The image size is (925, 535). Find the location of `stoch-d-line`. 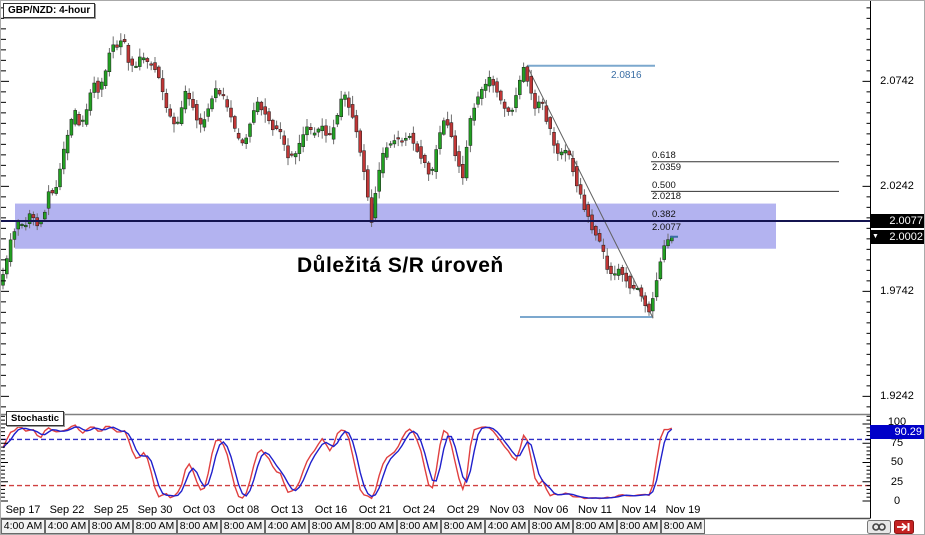

stoch-d-line is located at coordinates (337, 462).